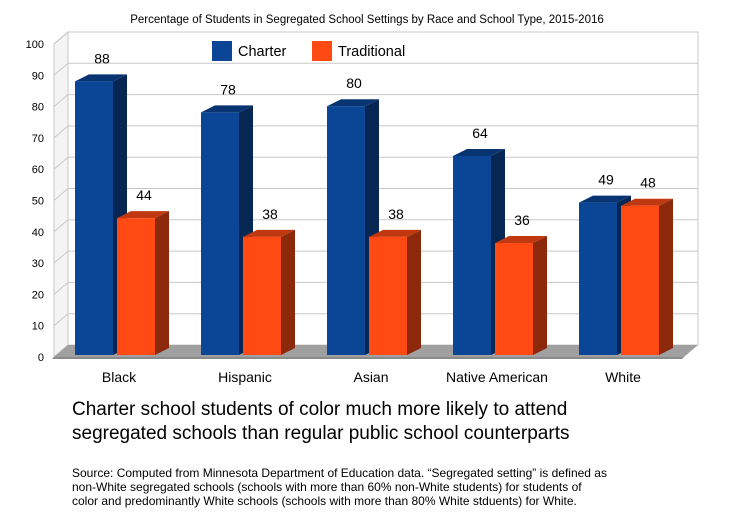 This screenshot has height=531, width=734. What do you see at coordinates (38, 233) in the screenshot?
I see `y-tick-label: 40` at bounding box center [38, 233].